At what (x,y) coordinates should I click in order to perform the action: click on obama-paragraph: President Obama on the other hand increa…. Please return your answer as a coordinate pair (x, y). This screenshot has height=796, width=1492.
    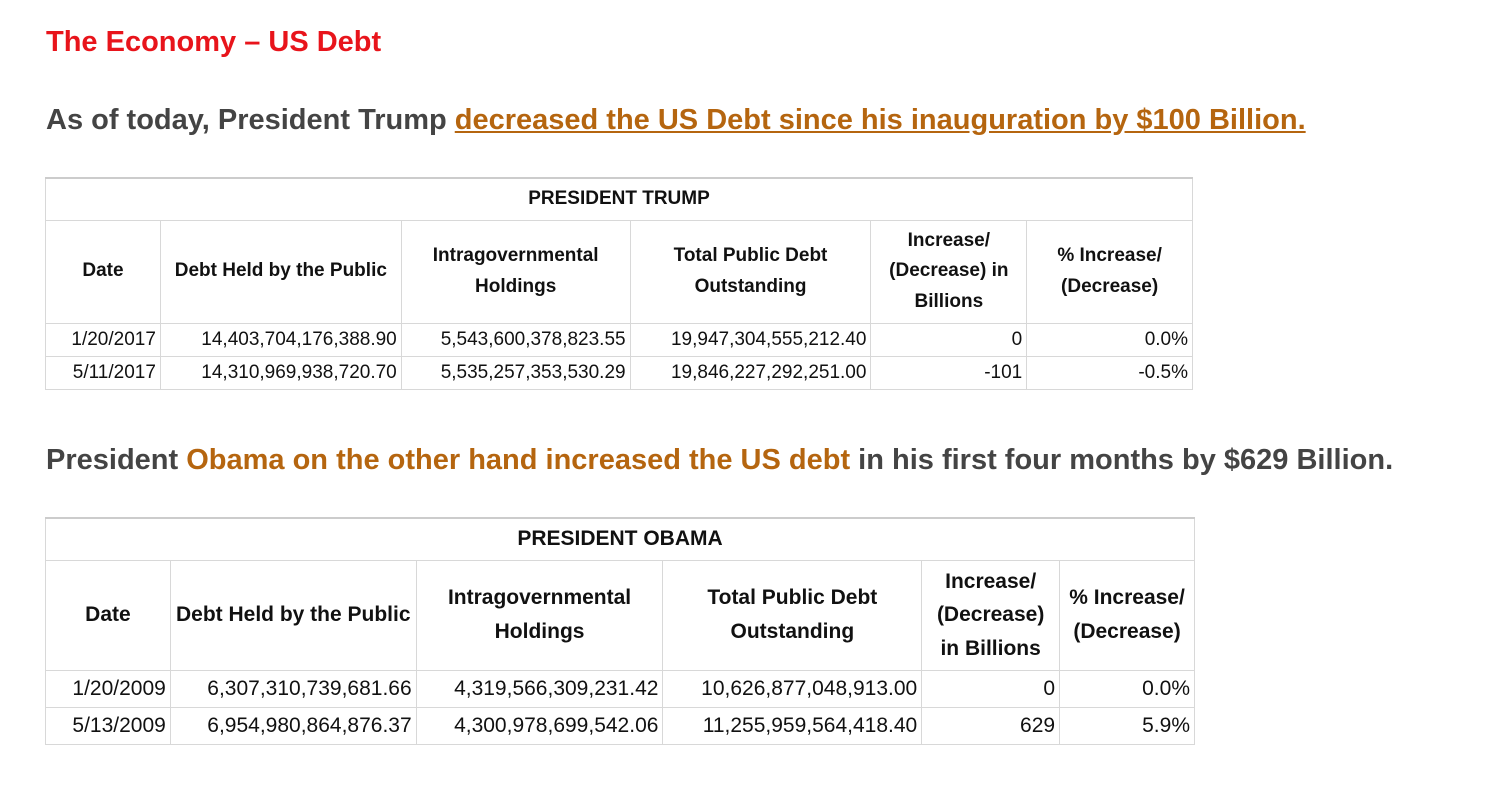
    Looking at the image, I should click on (719, 460).